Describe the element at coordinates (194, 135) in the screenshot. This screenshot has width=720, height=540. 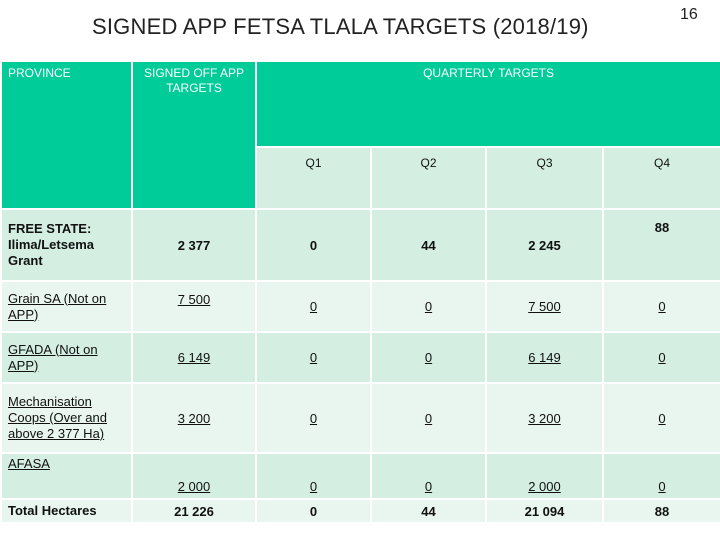
I see `signed-targets-header: SIGNED OFF APP TARGETS` at that location.